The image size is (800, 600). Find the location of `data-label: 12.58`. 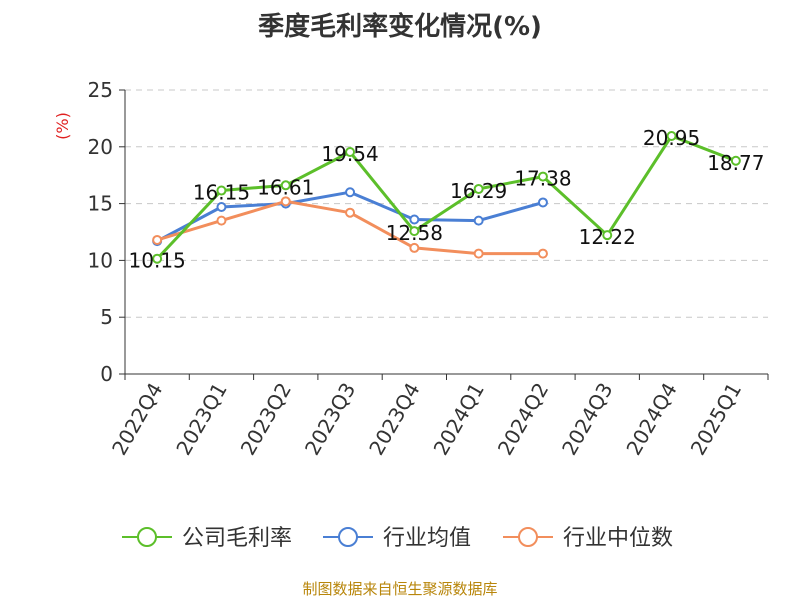

data-label: 12.58 is located at coordinates (414, 233).